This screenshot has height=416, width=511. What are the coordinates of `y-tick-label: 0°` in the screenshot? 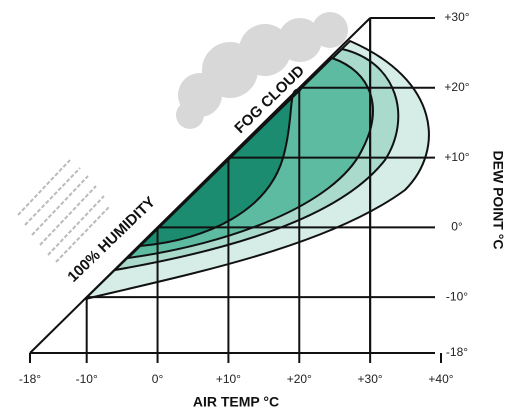 It's located at (457, 227).